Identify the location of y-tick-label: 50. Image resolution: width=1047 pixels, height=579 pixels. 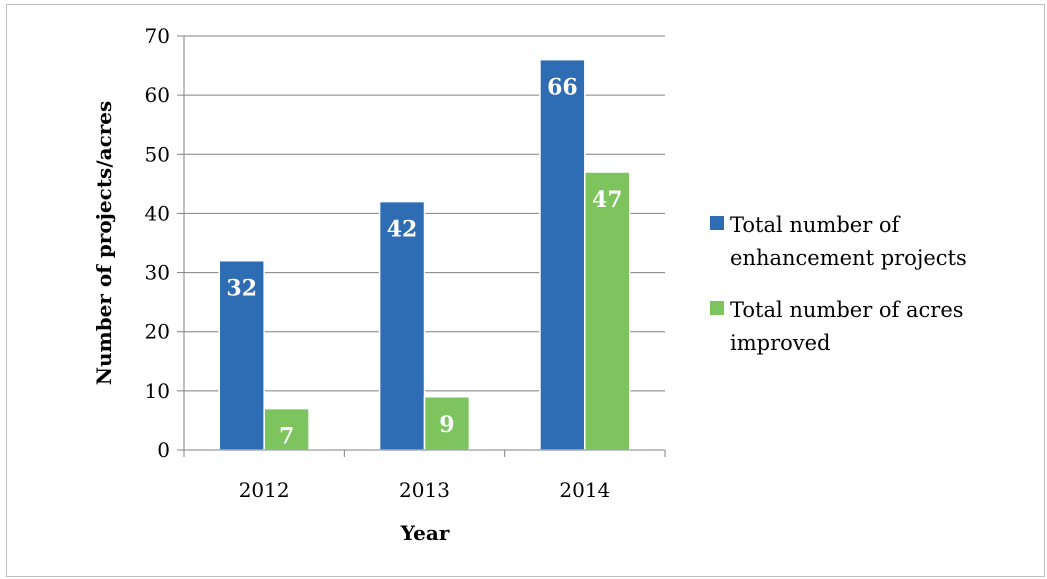
(157, 154).